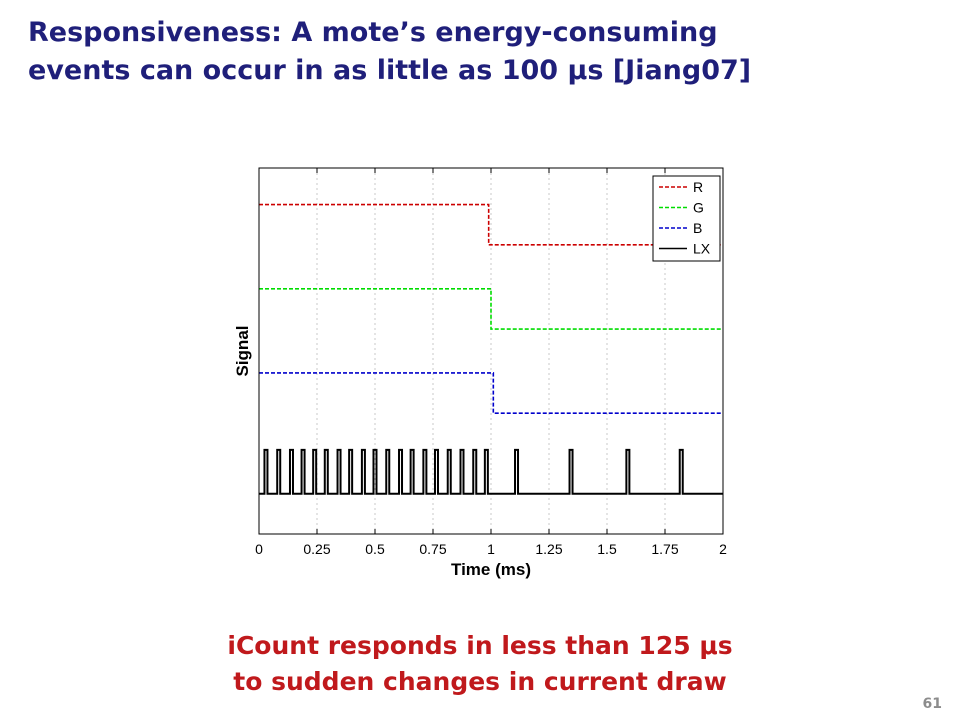 Image resolution: width=960 pixels, height=720 pixels. Describe the element at coordinates (491, 224) in the screenshot. I see `series-line-r` at that location.